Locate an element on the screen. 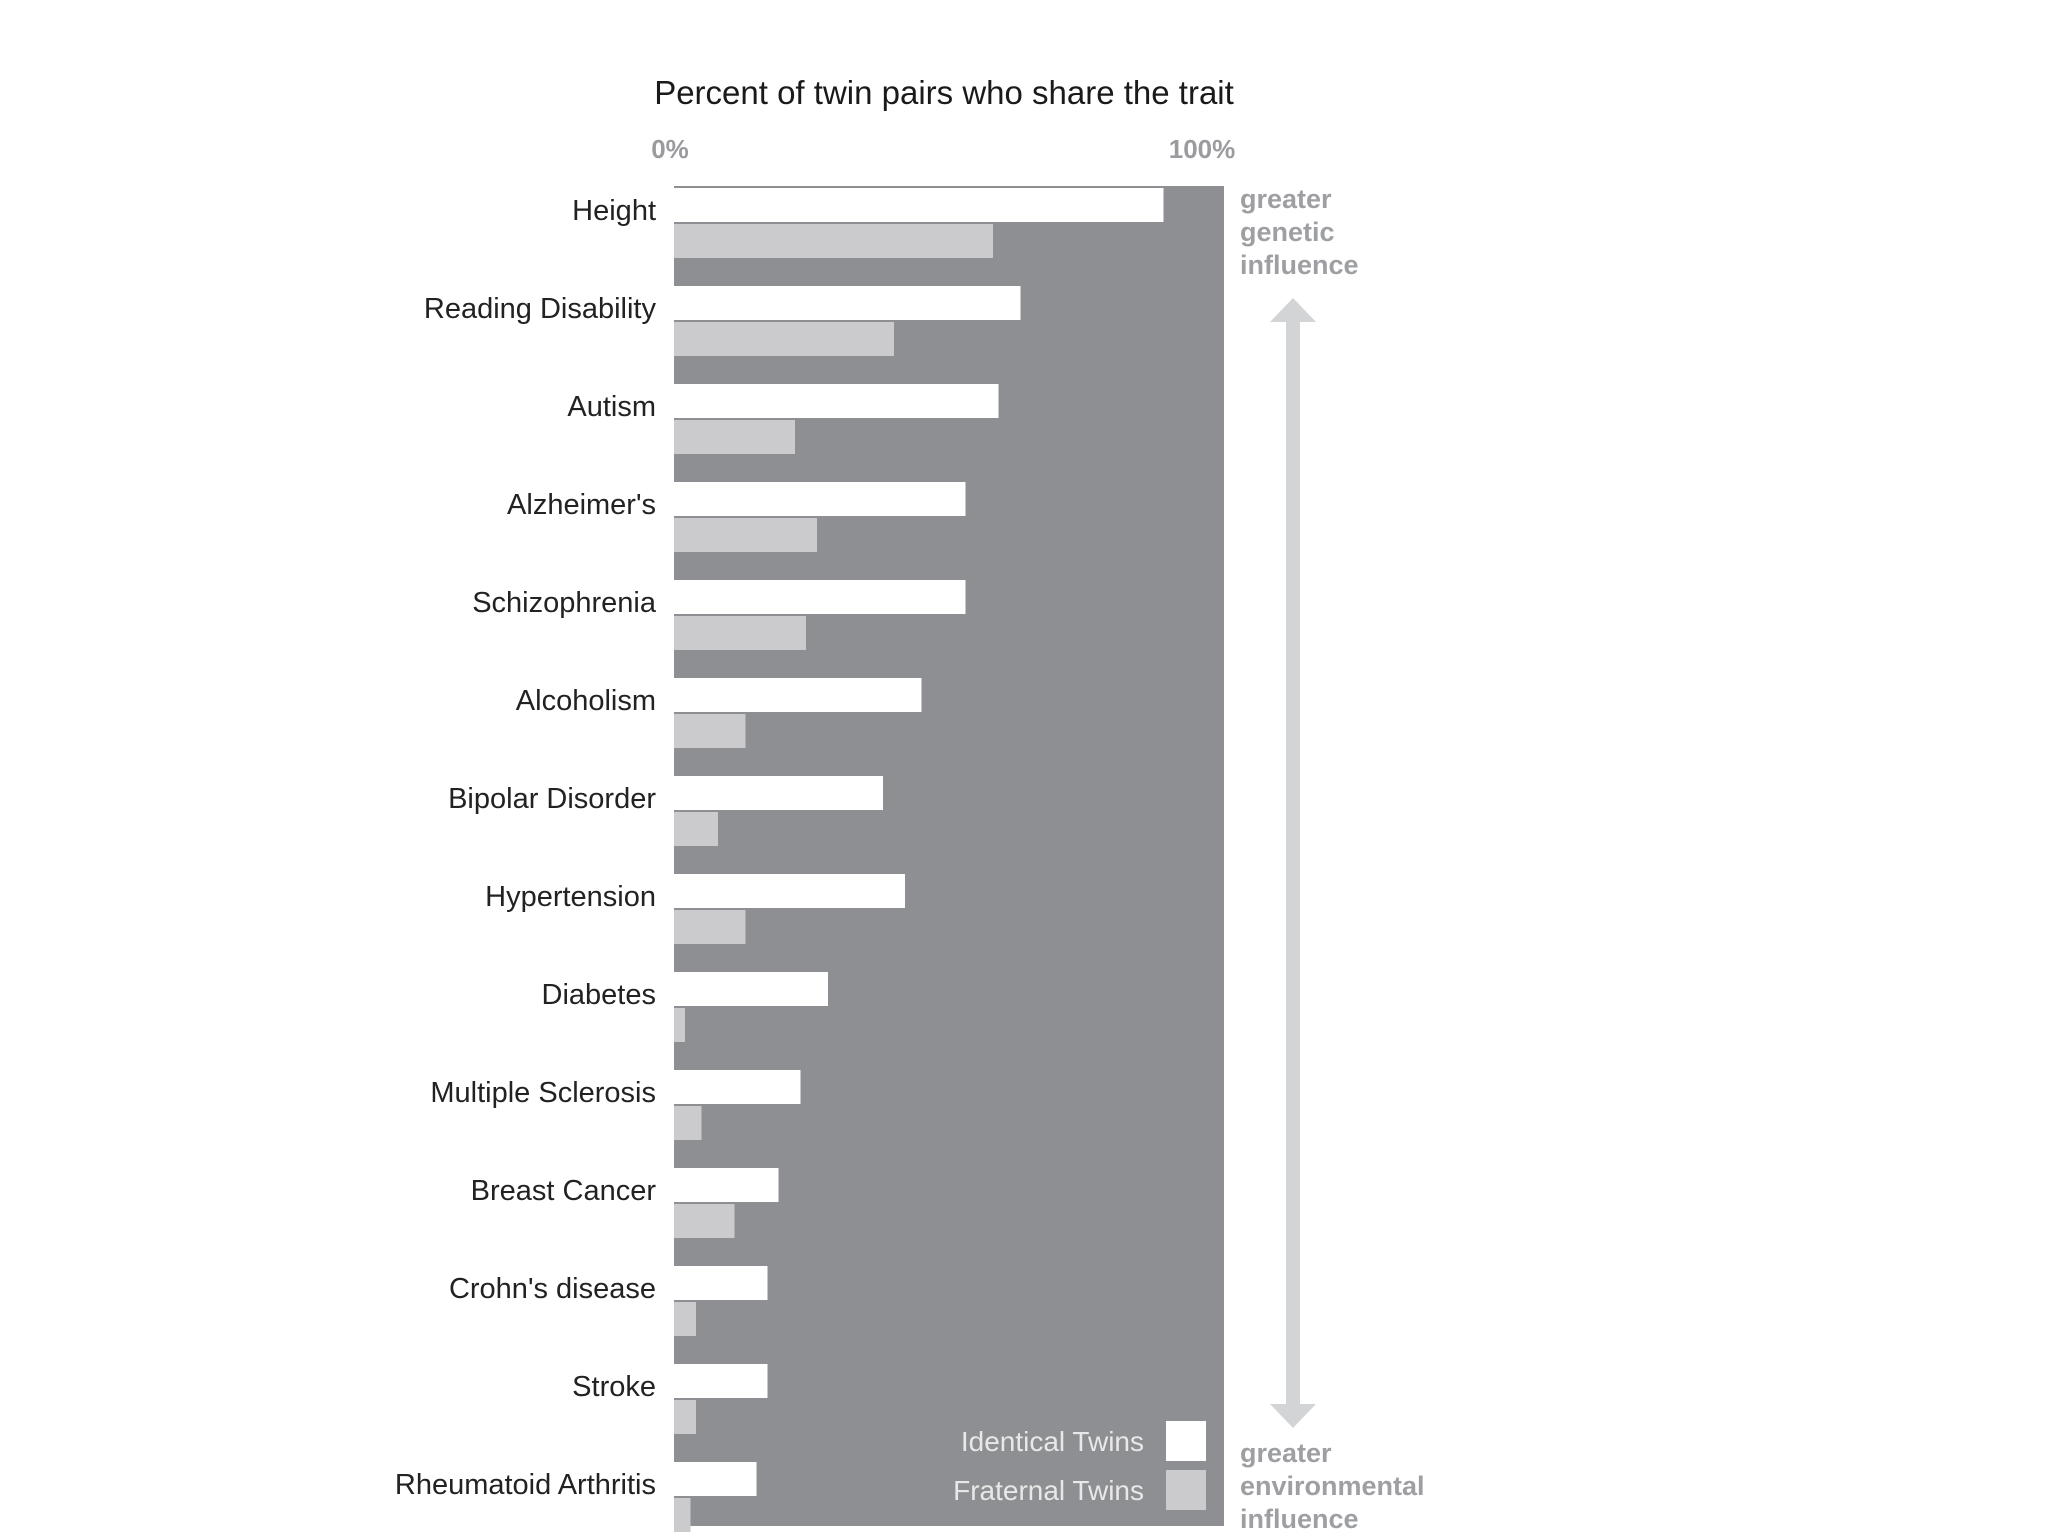  bar-identical-bipolar-disorder is located at coordinates (778, 793).